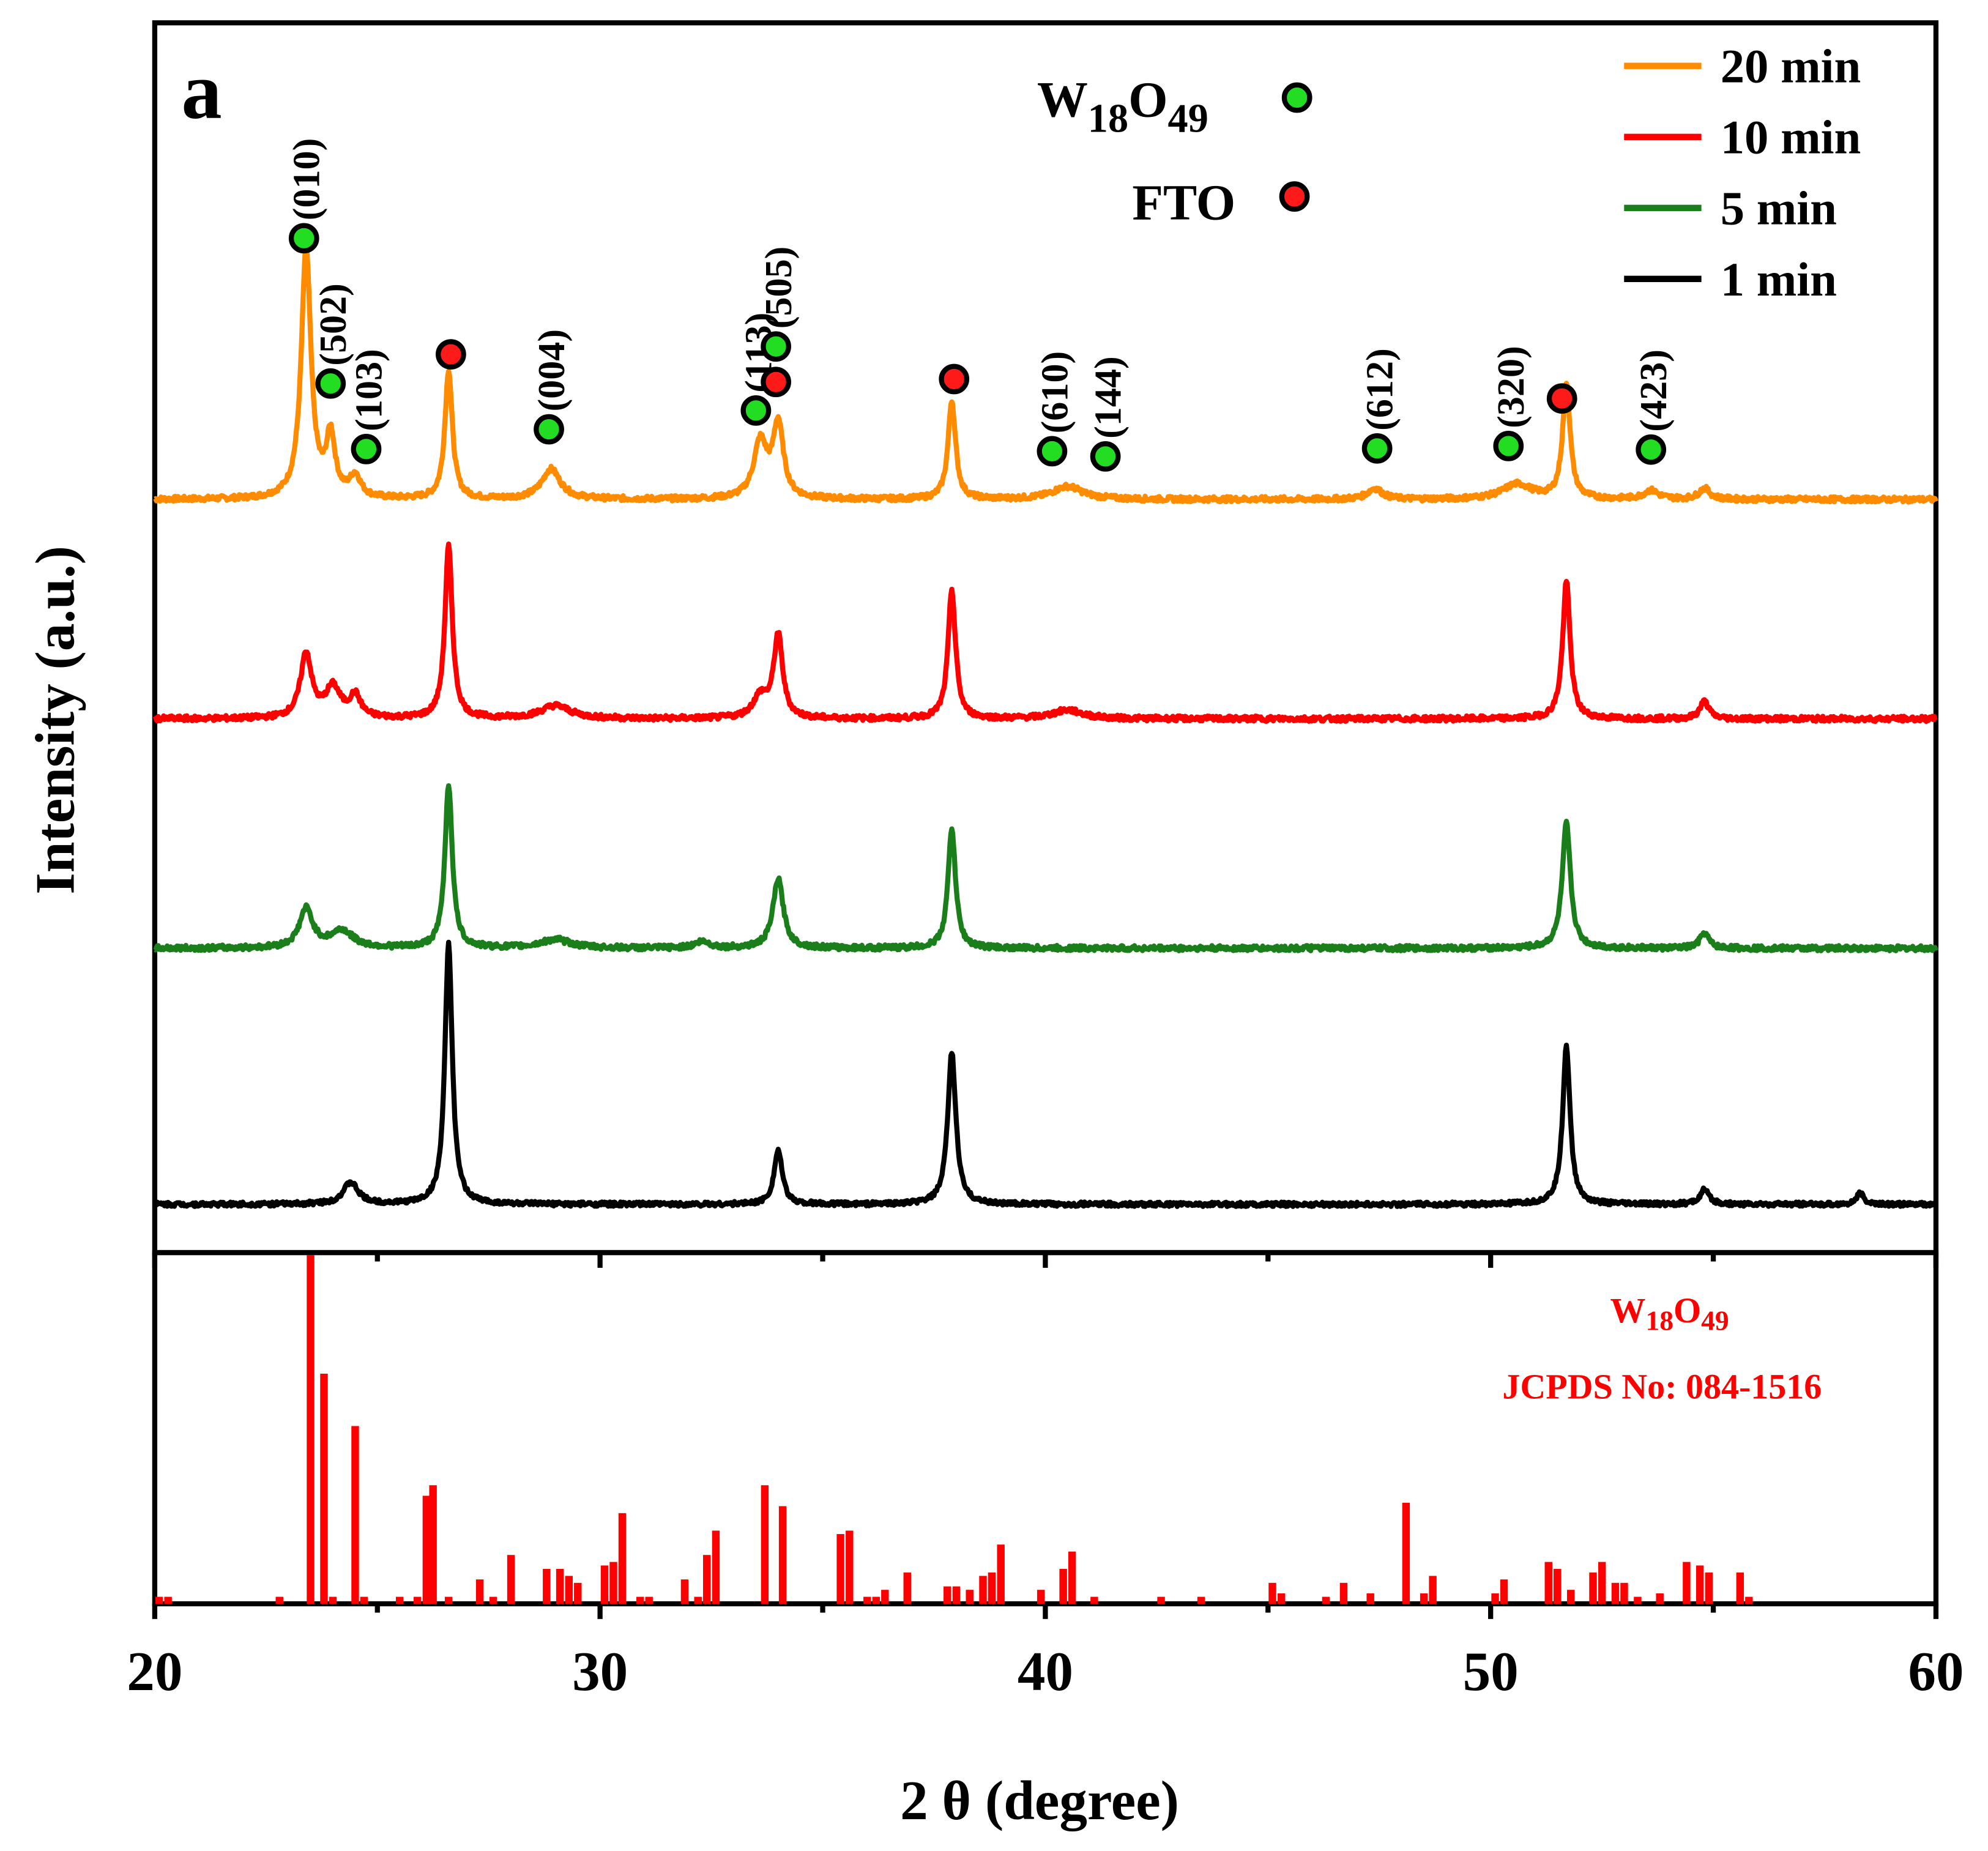 The image size is (1988, 1851). What do you see at coordinates (1108, 118) in the screenshot?
I see `w18o49-sub-18: 18` at bounding box center [1108, 118].